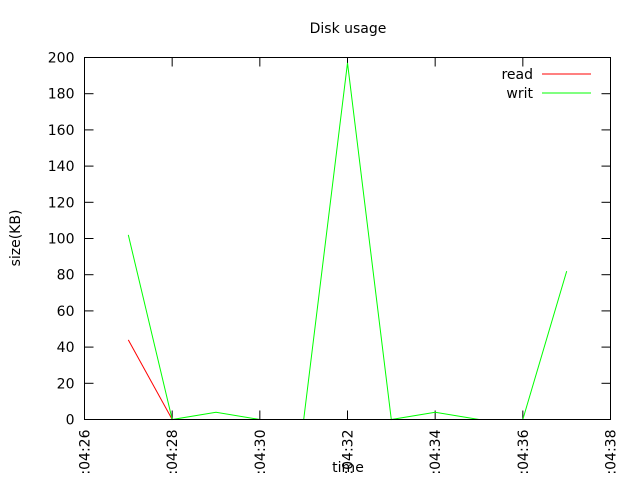 The height and width of the screenshot is (480, 640). What do you see at coordinates (436, 451) in the screenshot?
I see `x-tick-label: :04:34` at bounding box center [436, 451].